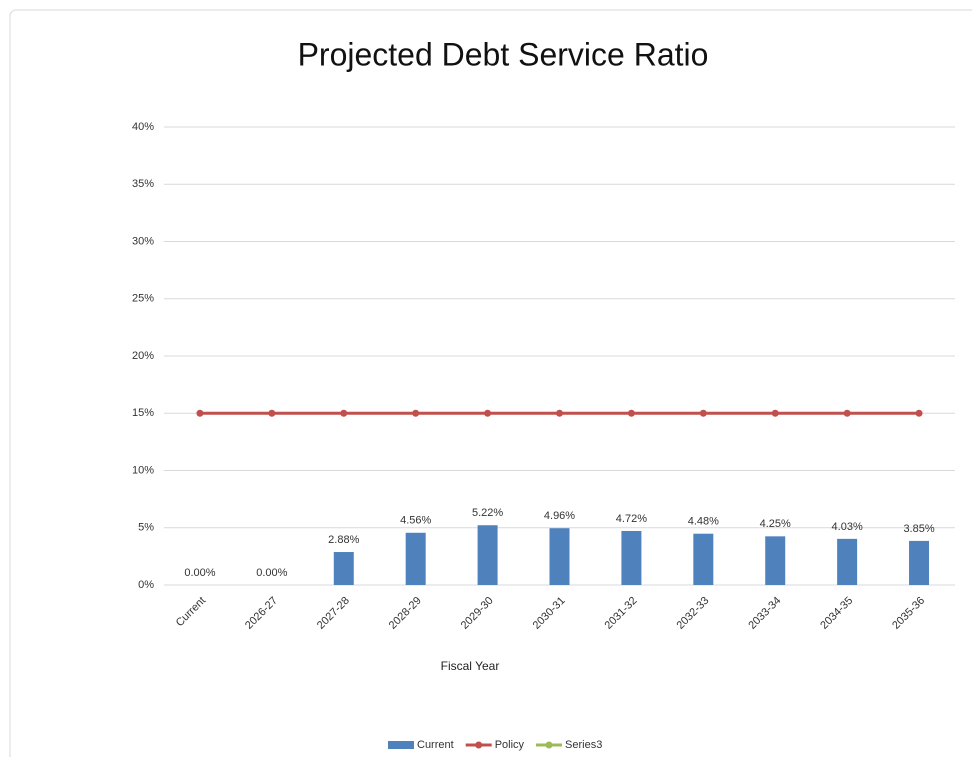 The image size is (972, 757). Describe the element at coordinates (847, 527) in the screenshot. I see `data-label: 4.03%` at that location.